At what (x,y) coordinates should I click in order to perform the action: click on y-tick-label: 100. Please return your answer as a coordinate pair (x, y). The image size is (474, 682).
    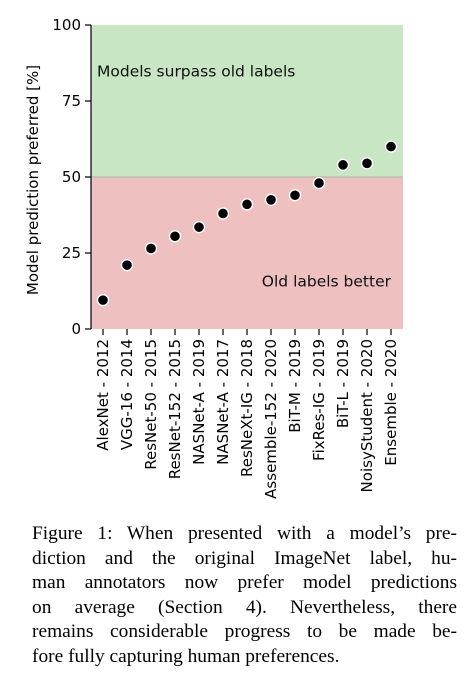
    Looking at the image, I should click on (66, 25).